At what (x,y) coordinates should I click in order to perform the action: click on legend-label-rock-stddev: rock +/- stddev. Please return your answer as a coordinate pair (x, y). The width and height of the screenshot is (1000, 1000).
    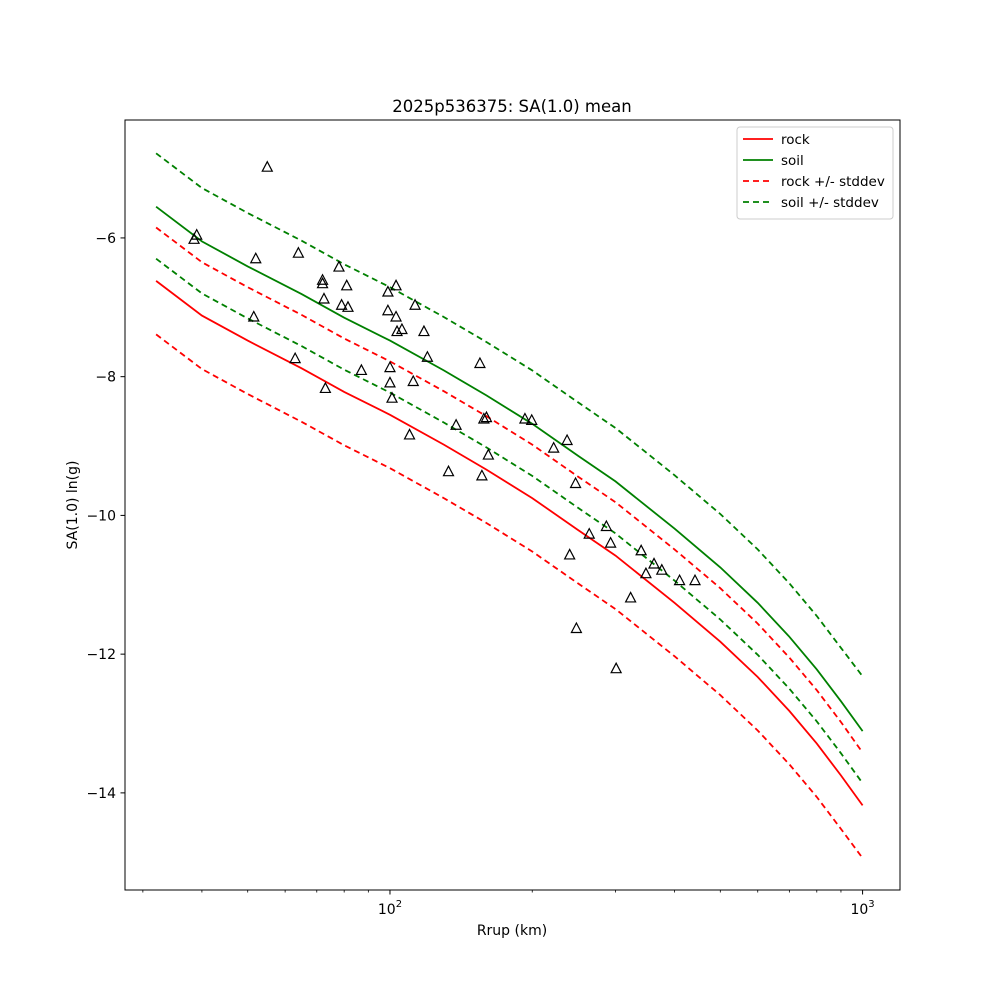
    Looking at the image, I should click on (833, 182).